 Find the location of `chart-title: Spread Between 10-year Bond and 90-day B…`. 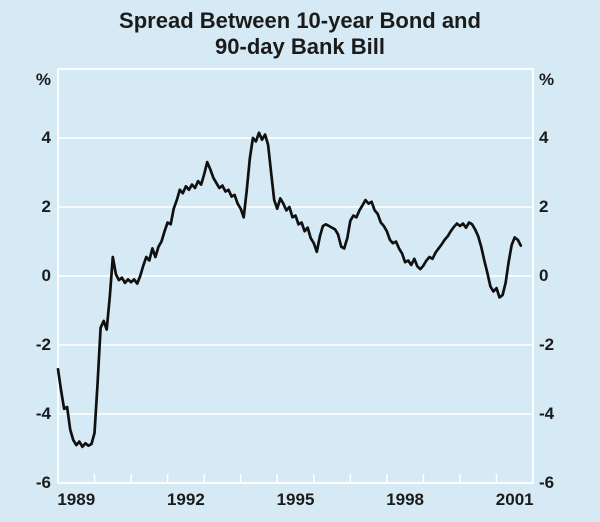

chart-title: Spread Between 10-year Bond and 90-day B… is located at coordinates (300, 34).